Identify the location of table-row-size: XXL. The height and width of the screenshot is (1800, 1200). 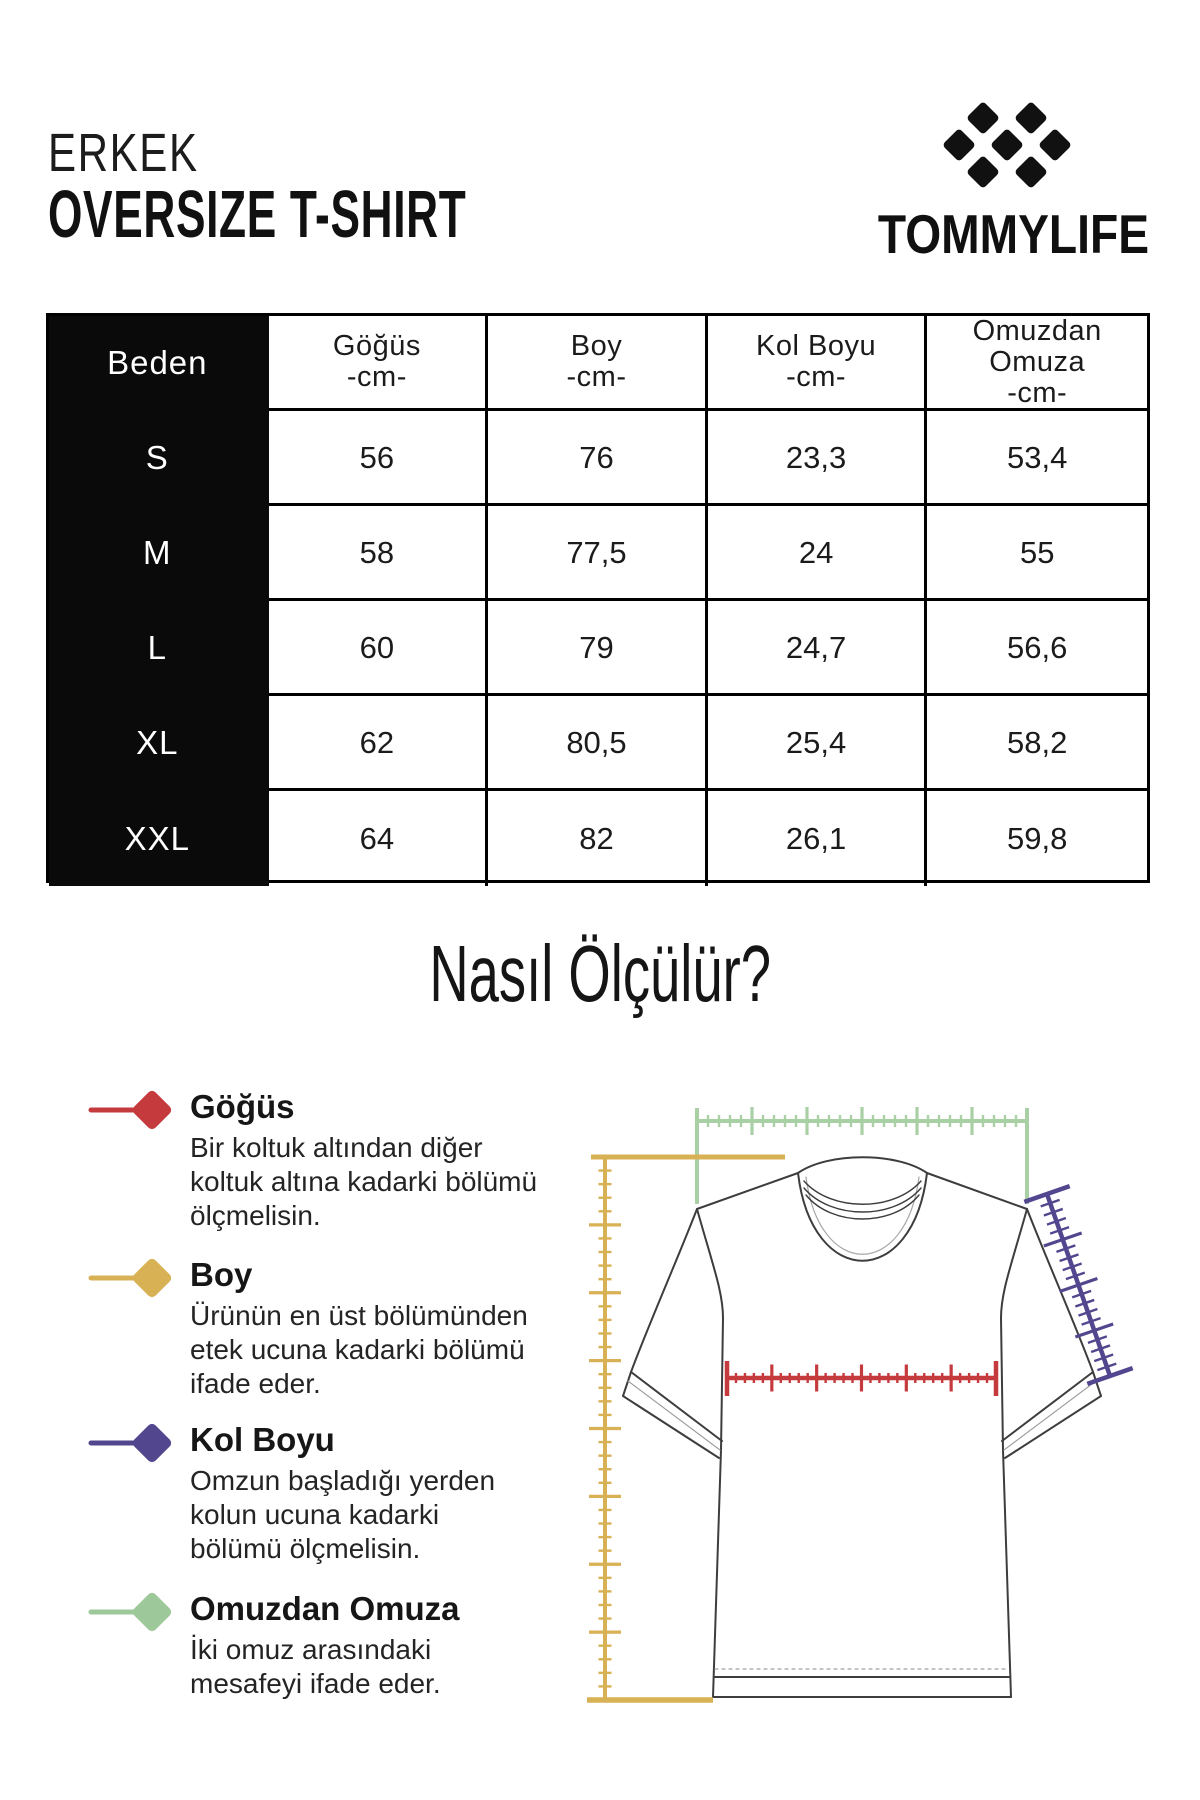
(159, 838).